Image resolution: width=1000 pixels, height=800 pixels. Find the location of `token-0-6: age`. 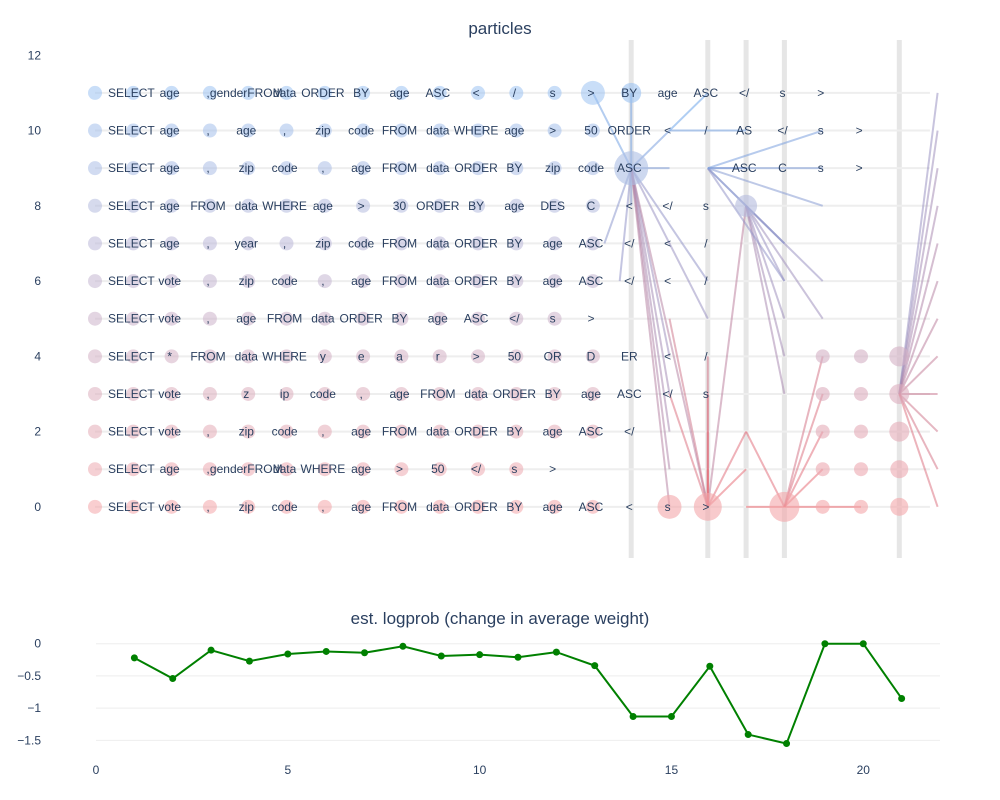

token-0-6: age is located at coordinates (361, 507).